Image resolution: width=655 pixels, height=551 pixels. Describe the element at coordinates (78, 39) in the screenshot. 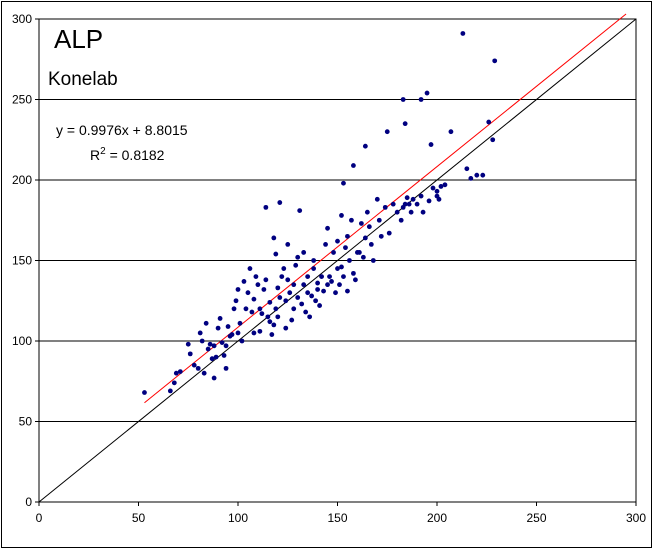

I see `chart-title: ALP` at that location.